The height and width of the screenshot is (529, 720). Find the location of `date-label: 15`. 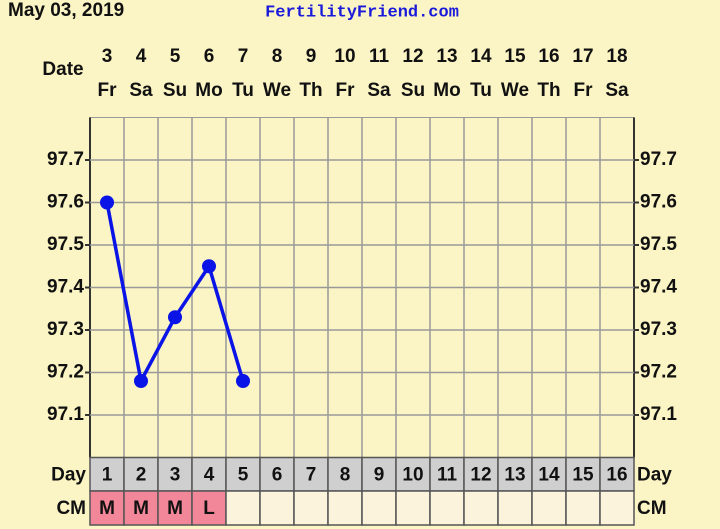

date-label: 15 is located at coordinates (515, 56).